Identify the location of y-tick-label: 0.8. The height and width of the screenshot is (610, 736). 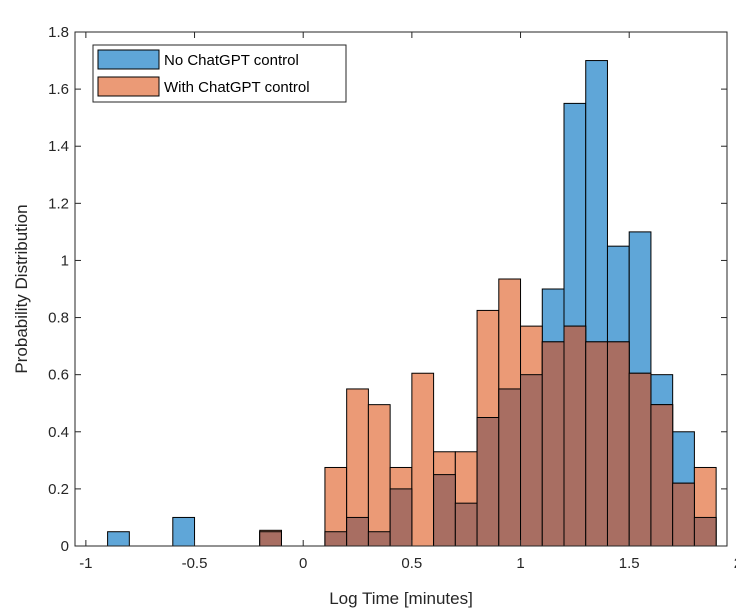
(58, 318).